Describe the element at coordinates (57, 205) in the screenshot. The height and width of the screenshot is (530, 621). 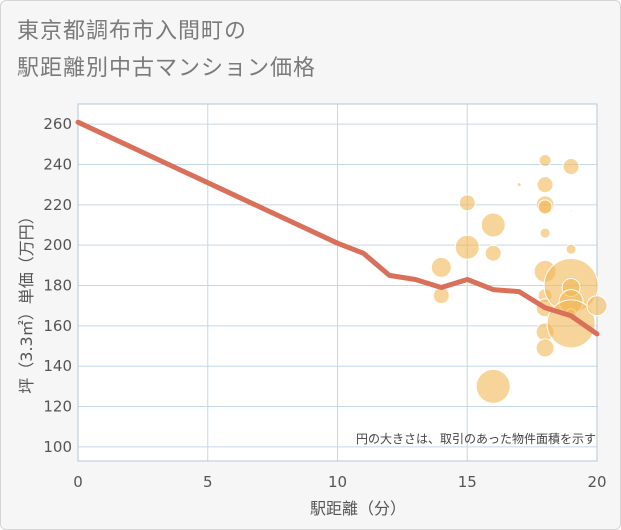
I see `y-tick-label: 220` at that location.